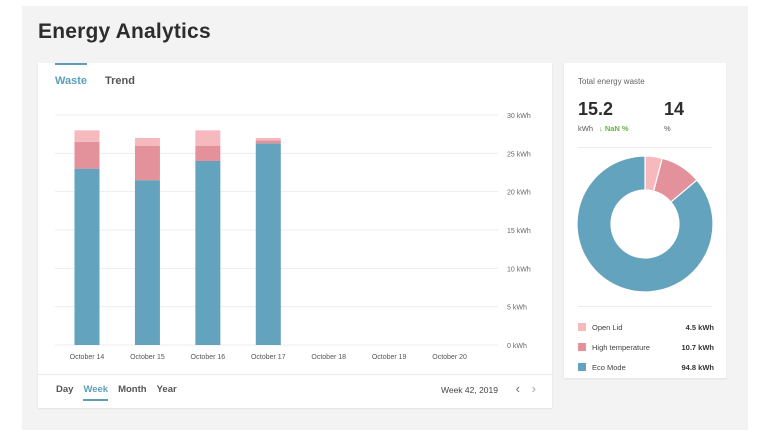 Image resolution: width=768 pixels, height=432 pixels. Describe the element at coordinates (87, 357) in the screenshot. I see `x-tick-label: October 14` at that location.